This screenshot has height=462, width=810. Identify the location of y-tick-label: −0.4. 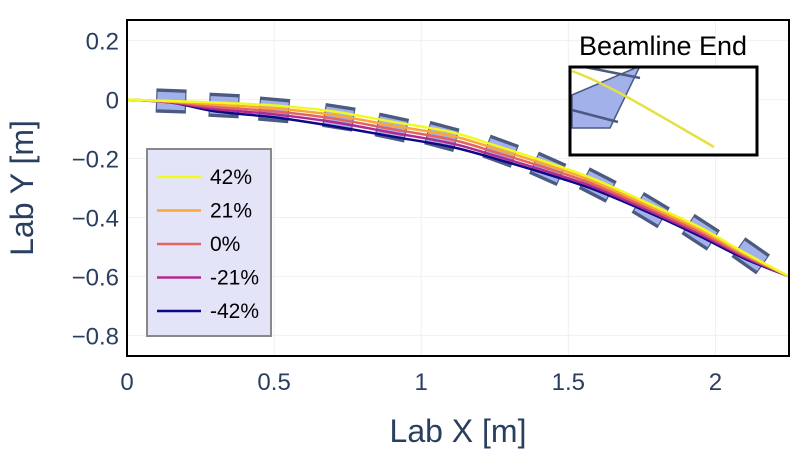
(95, 218).